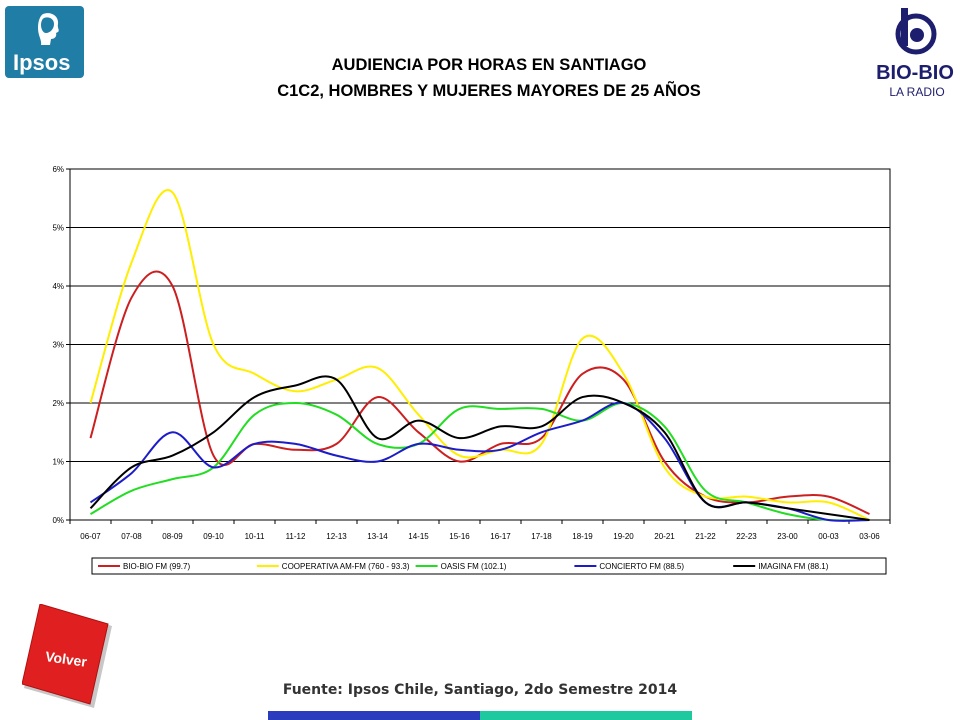 This screenshot has height=720, width=960. I want to click on x-tick-label: 22-23, so click(746, 536).